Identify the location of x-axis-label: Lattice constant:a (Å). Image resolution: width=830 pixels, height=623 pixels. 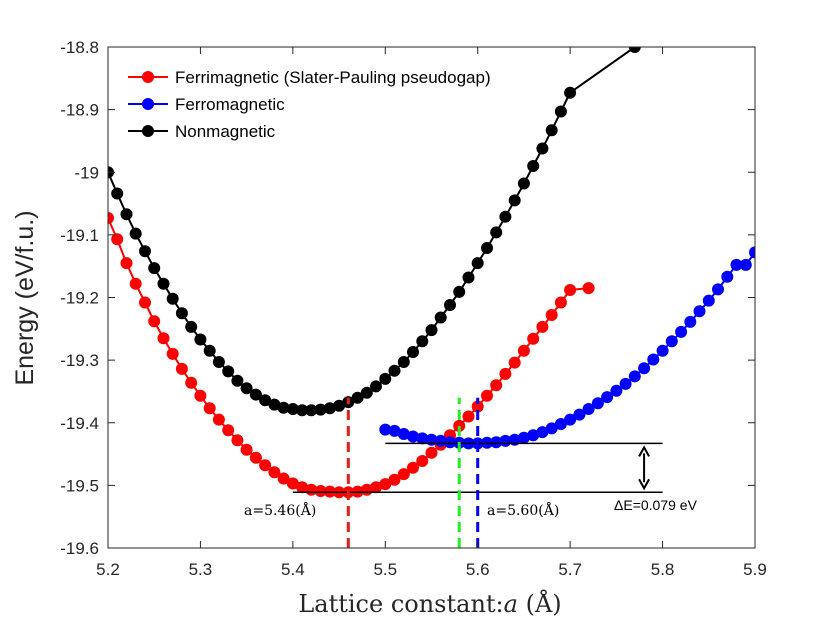
(429, 603).